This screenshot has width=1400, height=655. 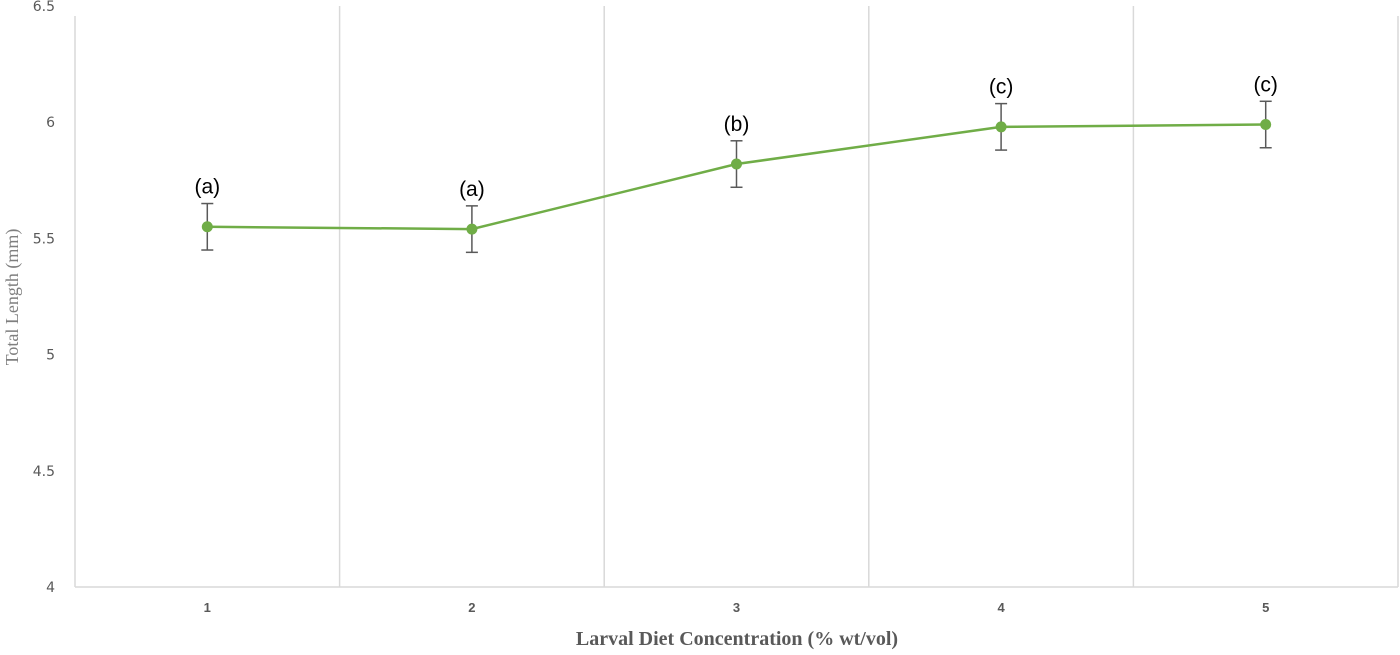 I want to click on x-axis-ticks: 1 2 3 4 5, so click(x=737, y=607).